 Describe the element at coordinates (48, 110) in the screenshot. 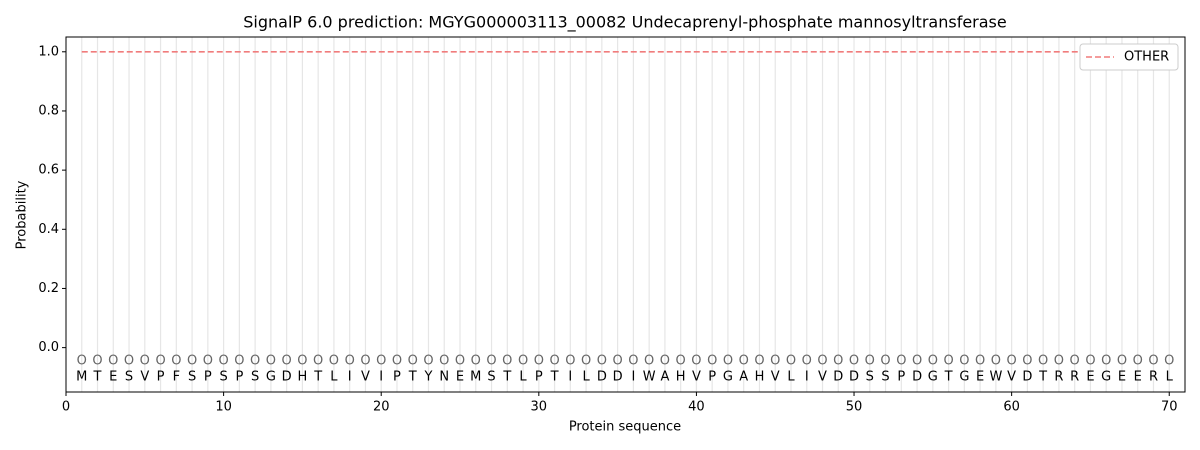

I see `y-tick-label: 0.8` at that location.